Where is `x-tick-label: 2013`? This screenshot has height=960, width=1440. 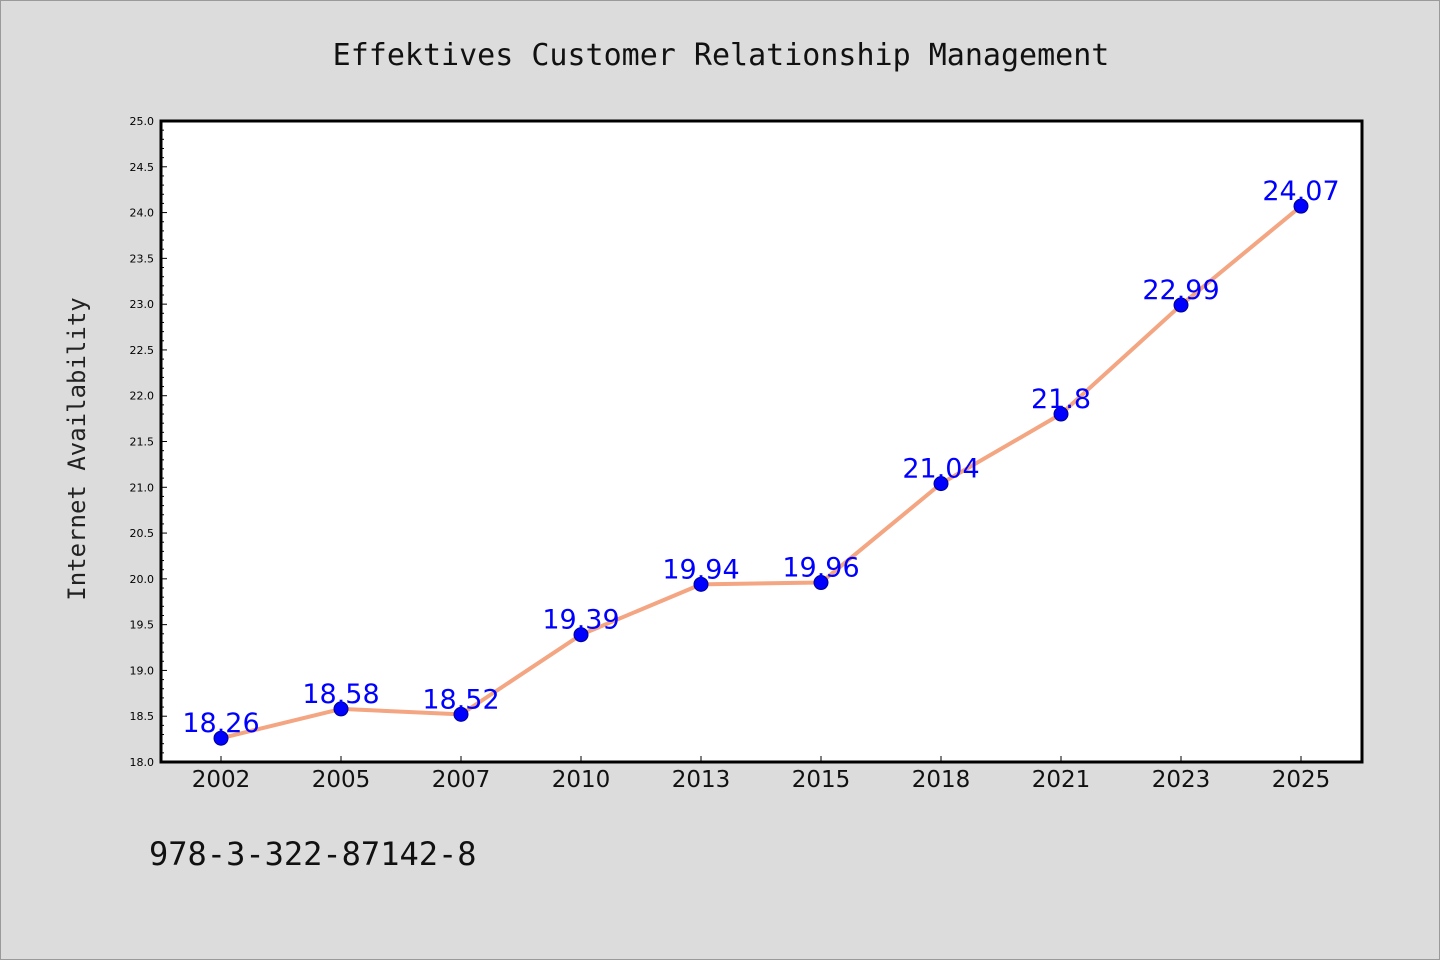
x-tick-label: 2013 is located at coordinates (701, 780).